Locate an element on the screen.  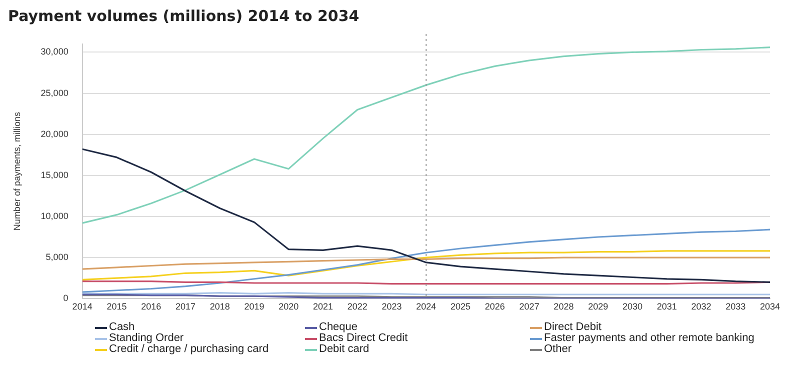
y-tick-label: 20,000 is located at coordinates (54, 133).